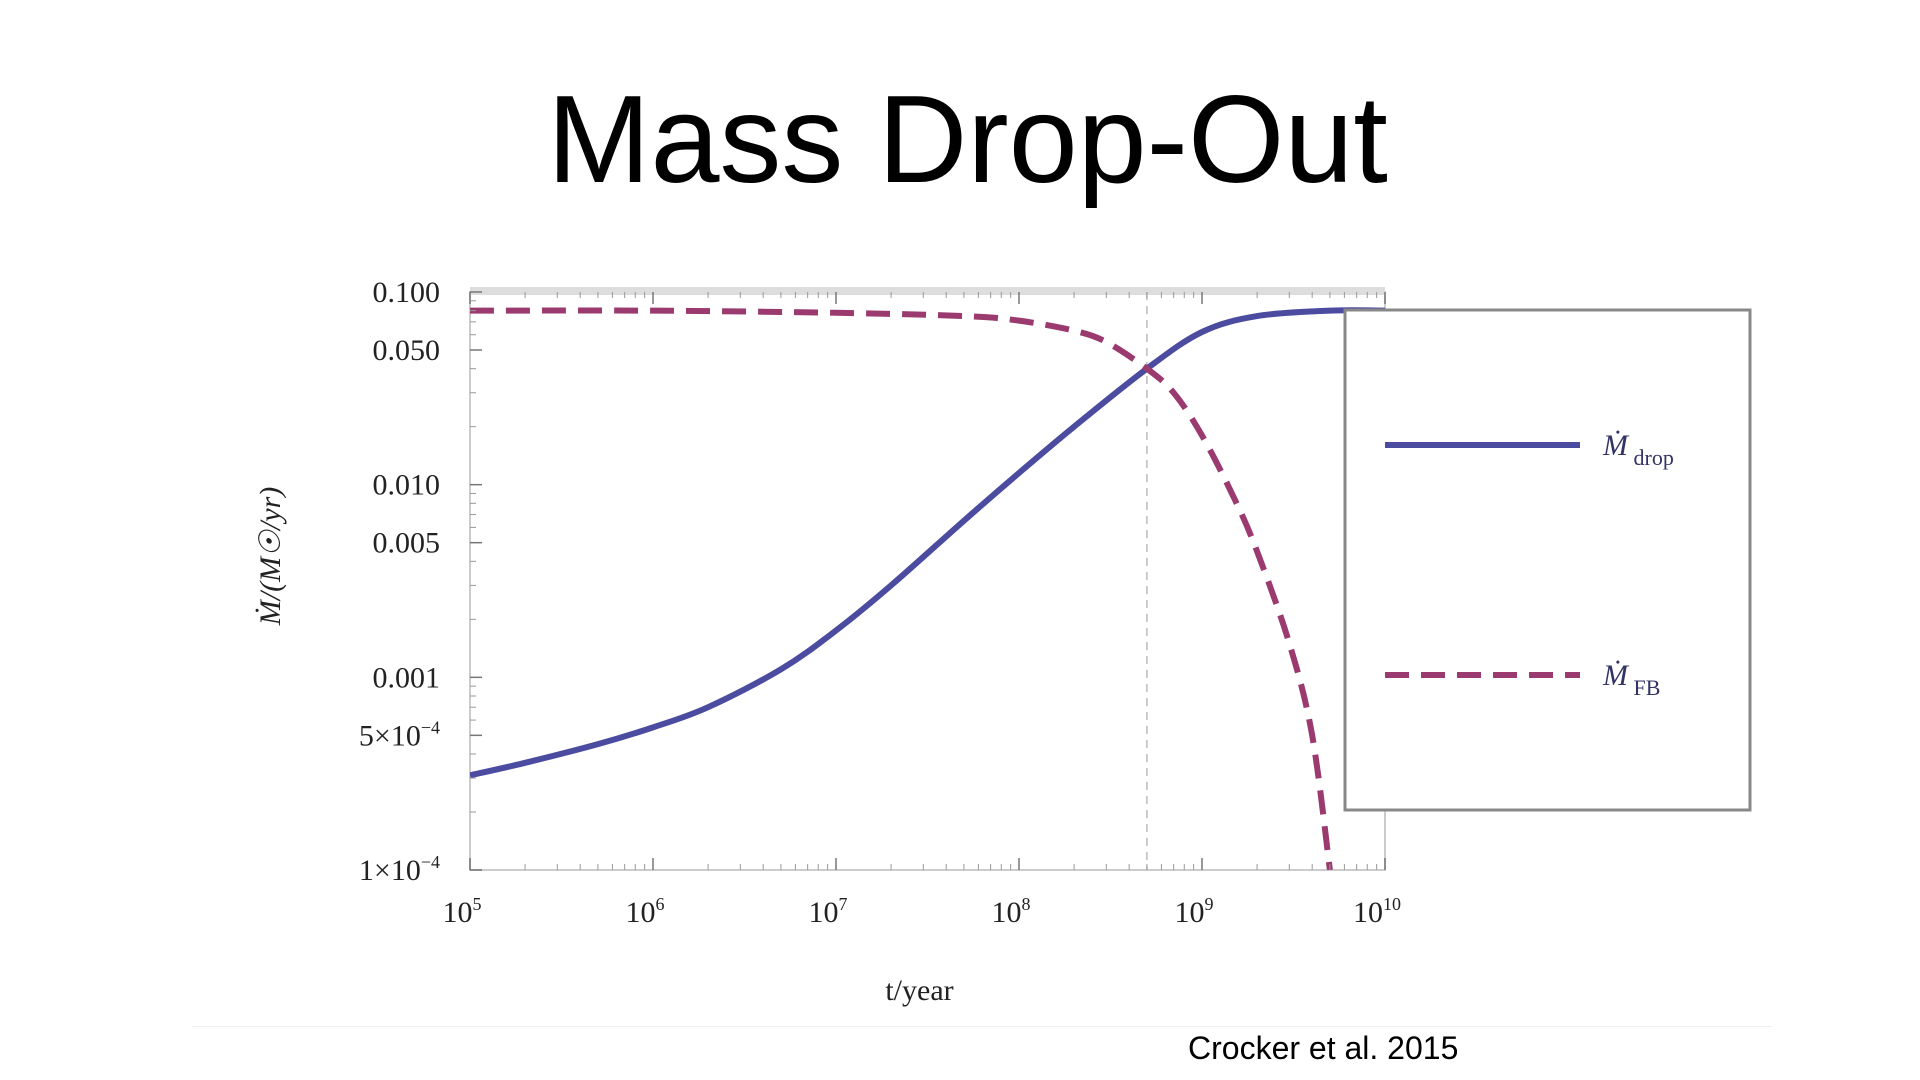 Image resolution: width=1920 pixels, height=1080 pixels. What do you see at coordinates (407, 485) in the screenshot?
I see `y-tick-label: 0.010` at bounding box center [407, 485].